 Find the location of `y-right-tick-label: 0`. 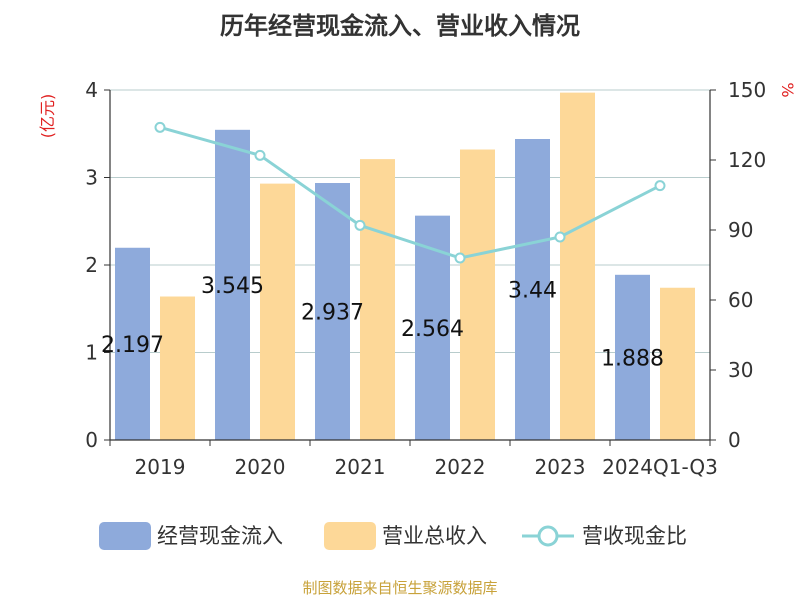

y-right-tick-label: 0 is located at coordinates (734, 440).